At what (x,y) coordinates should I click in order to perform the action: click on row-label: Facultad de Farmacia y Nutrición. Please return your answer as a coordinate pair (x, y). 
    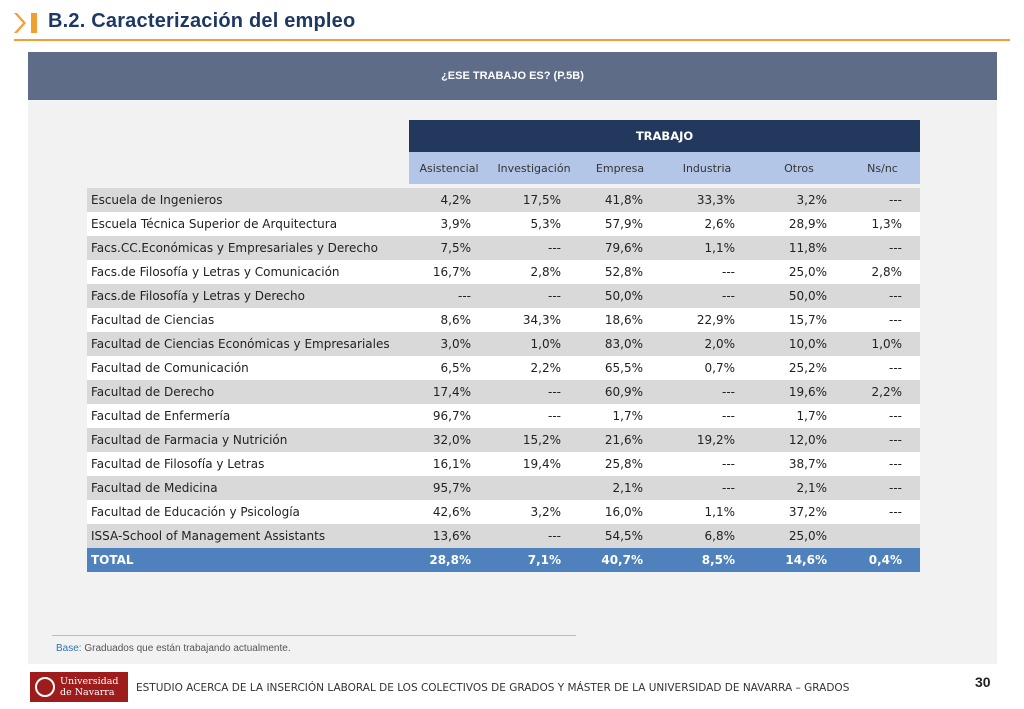
    Looking at the image, I should click on (248, 440).